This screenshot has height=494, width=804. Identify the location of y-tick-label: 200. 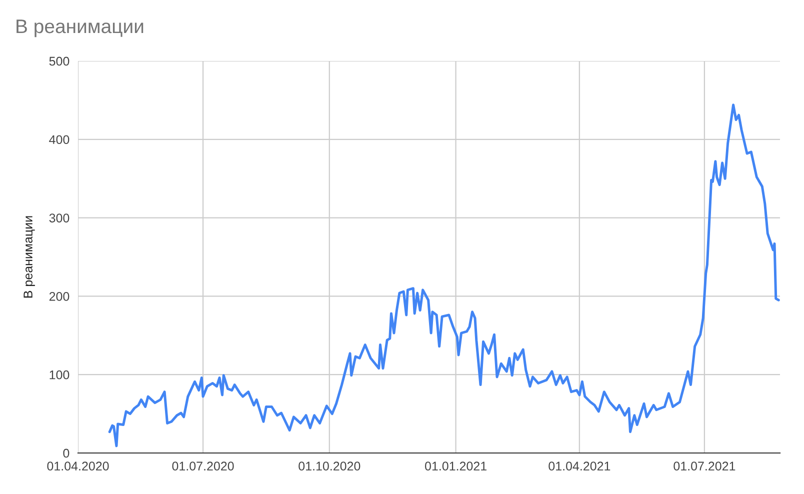
(59, 296).